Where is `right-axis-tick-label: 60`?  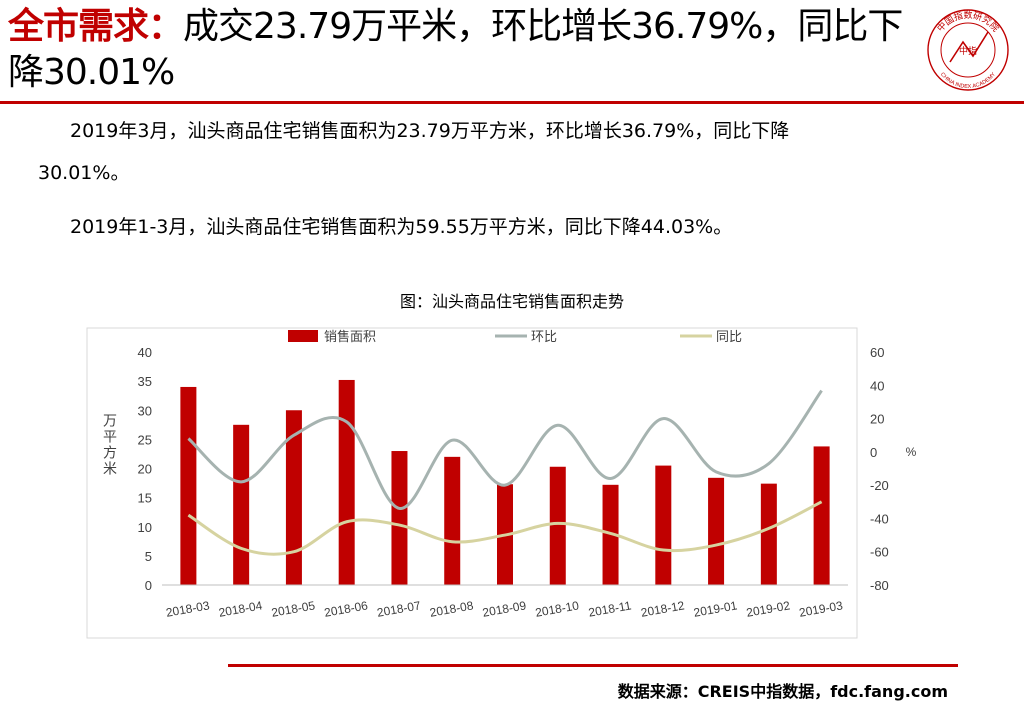
right-axis-tick-label: 60 is located at coordinates (877, 352).